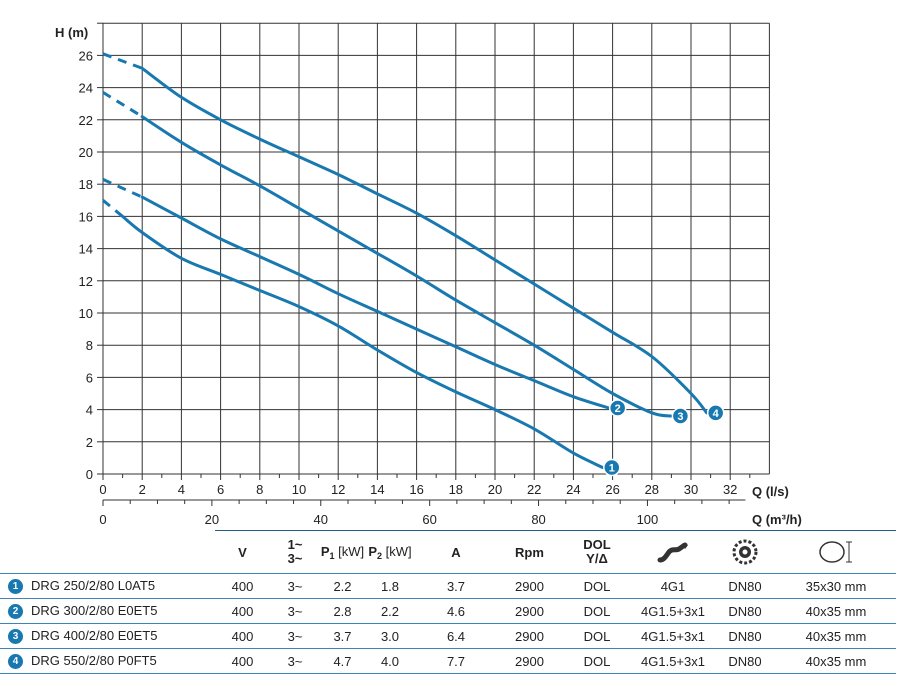  I want to click on x2-tick-label: 80, so click(538, 519).